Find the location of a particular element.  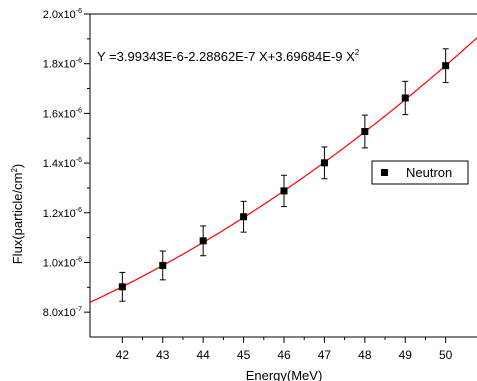

y-tick-label: 1.6x10⁻⁶ is located at coordinates (62, 113).